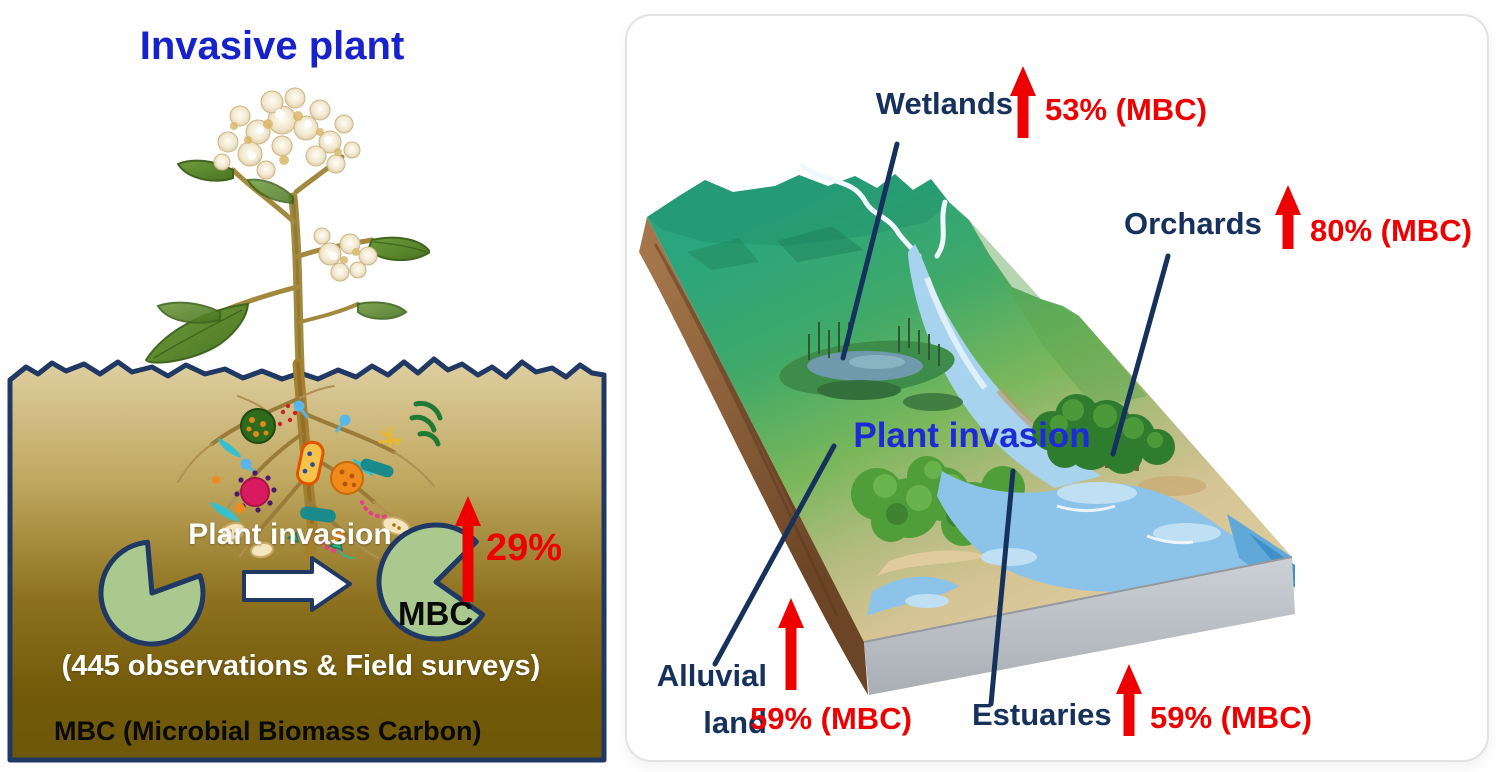 This screenshot has width=1497, height=772. Describe the element at coordinates (944, 103) in the screenshot. I see `wetlands-label: Wetlands` at that location.